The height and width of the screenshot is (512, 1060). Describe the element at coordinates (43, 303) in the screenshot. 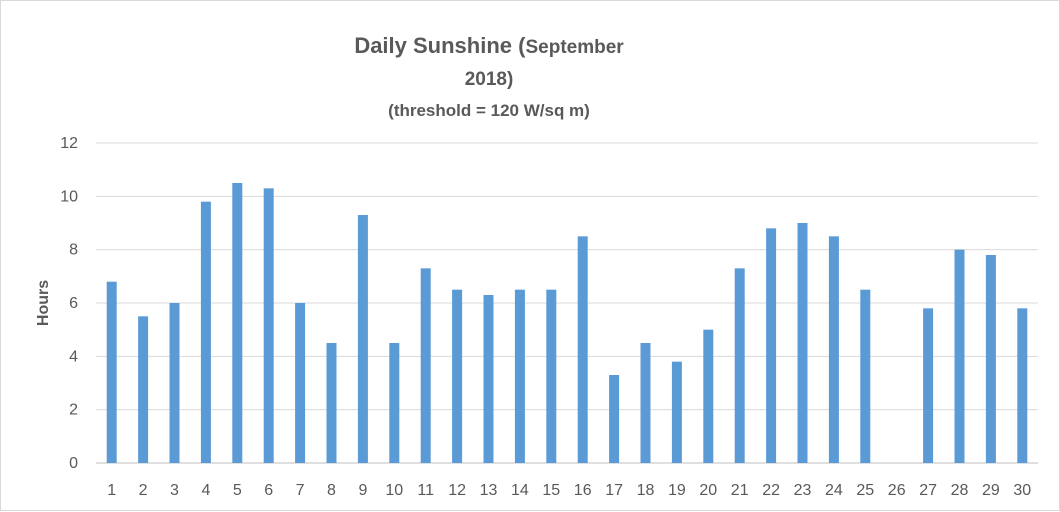

I see `y-axis-label: Hours` at that location.